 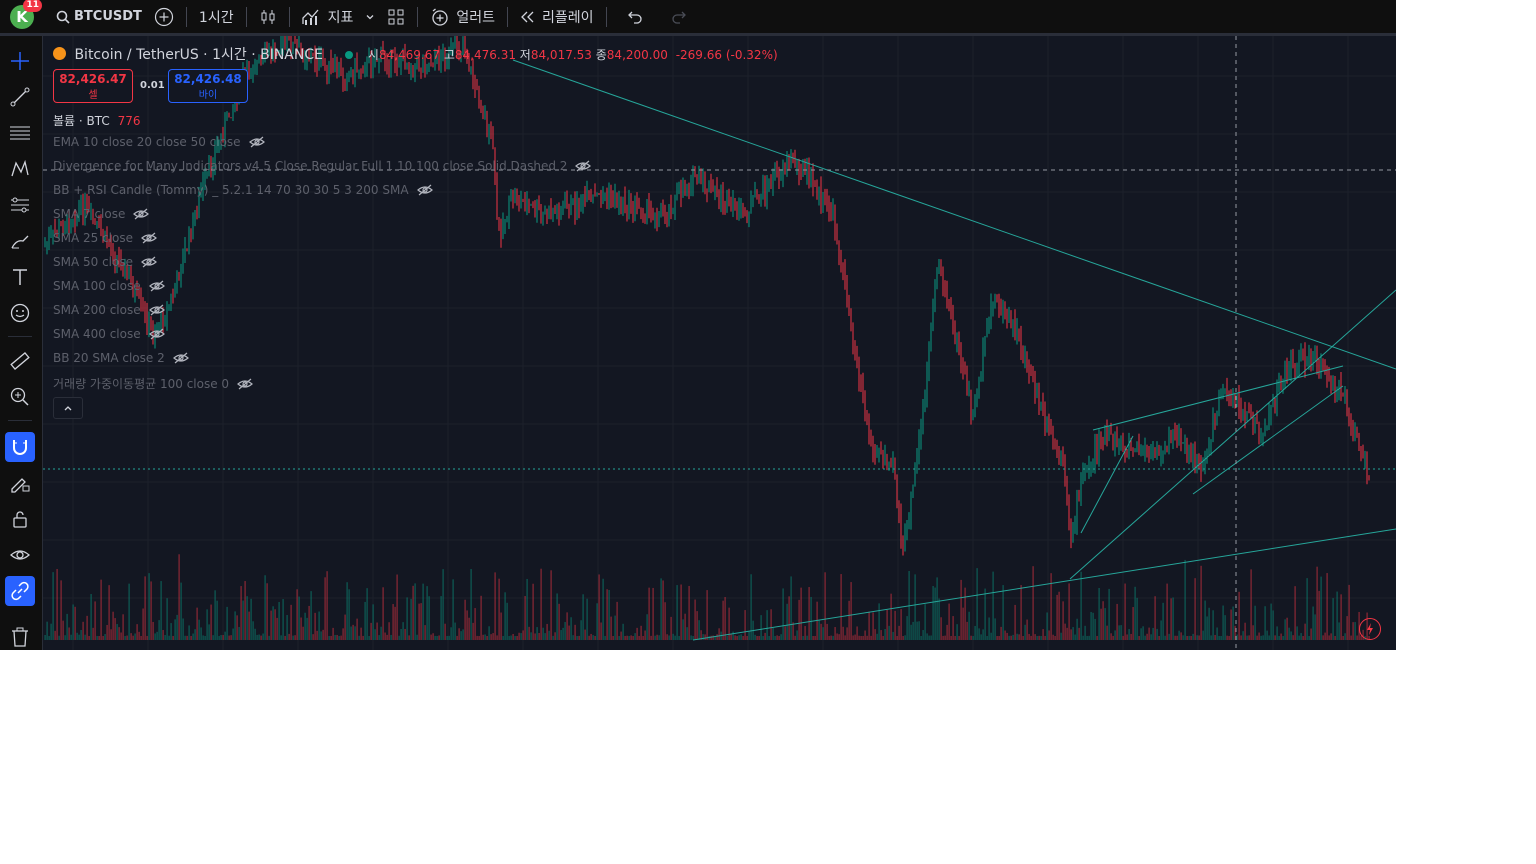 What do you see at coordinates (20, 591) in the screenshot?
I see `sync-drawings-tool` at bounding box center [20, 591].